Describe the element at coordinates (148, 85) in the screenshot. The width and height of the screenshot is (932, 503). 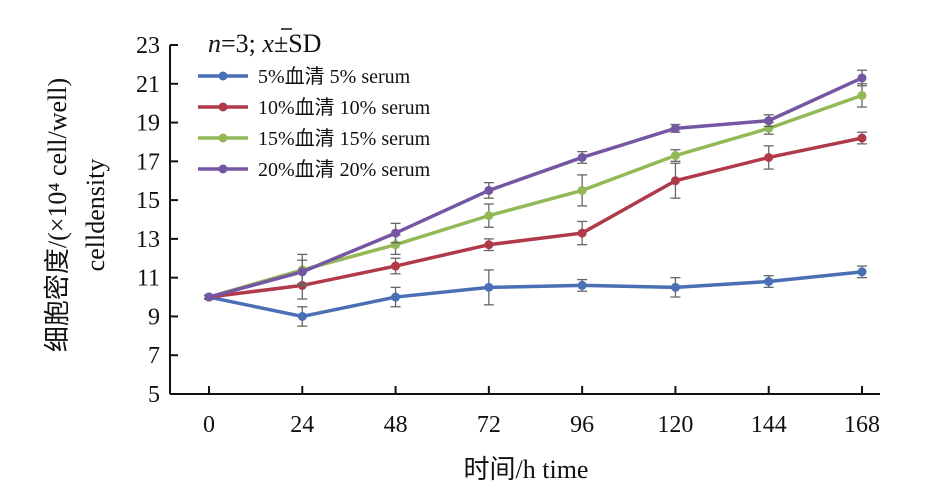
I see `y-tick-label: 21` at that location.